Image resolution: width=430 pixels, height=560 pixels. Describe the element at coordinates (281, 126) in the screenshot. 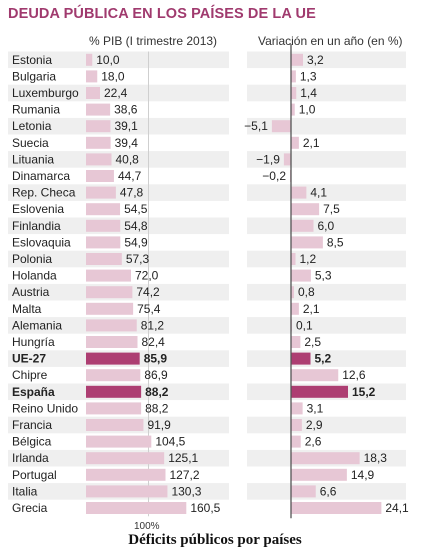

I see `change-bar-letonia` at that location.